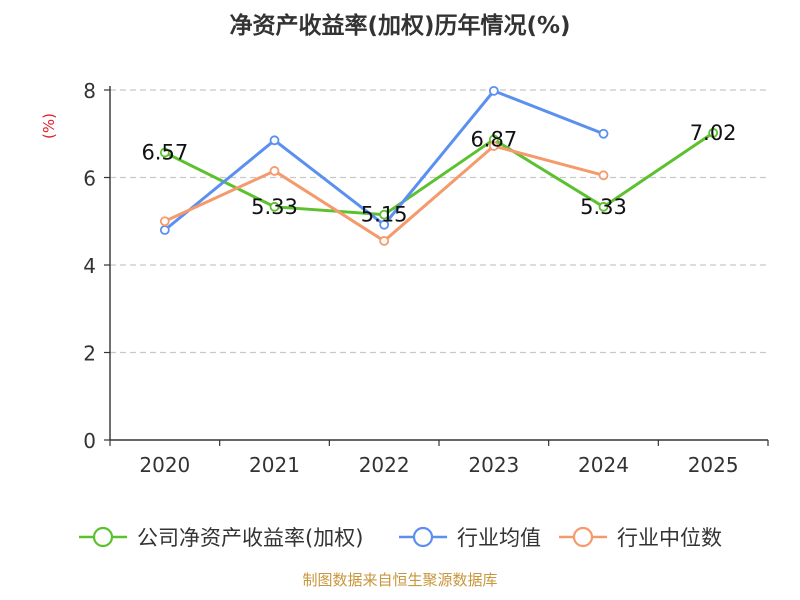  What do you see at coordinates (400, 580) in the screenshot?
I see `source-note: 制图数据来自恒生聚源数据库` at bounding box center [400, 580].